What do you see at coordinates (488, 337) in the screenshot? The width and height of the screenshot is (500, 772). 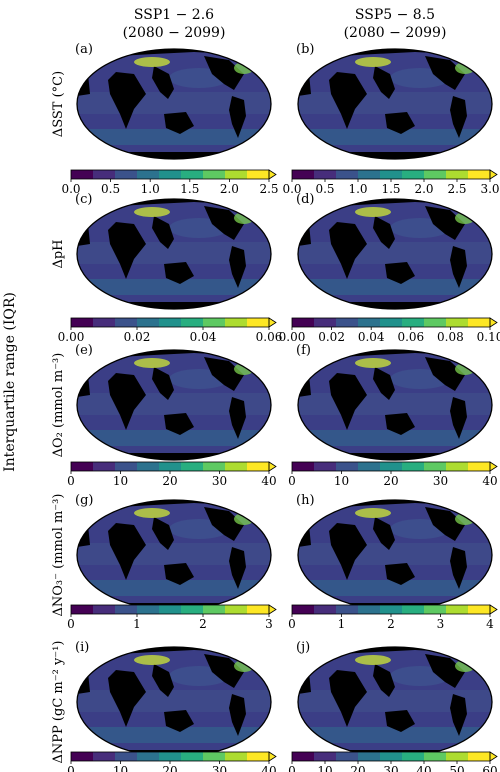 I see `colorbar-tick-label: 0.10` at bounding box center [488, 337].